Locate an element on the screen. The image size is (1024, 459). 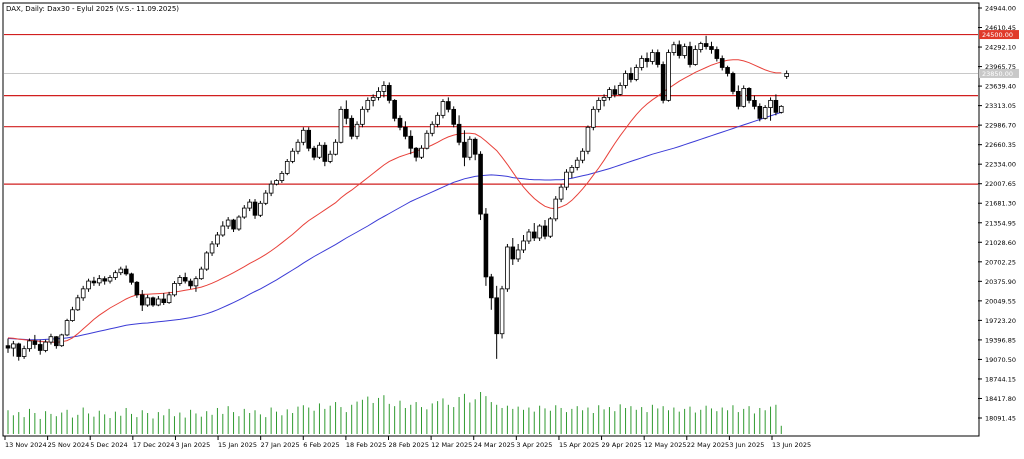
y-tick-label: 19723.20 is located at coordinates (1000, 321).